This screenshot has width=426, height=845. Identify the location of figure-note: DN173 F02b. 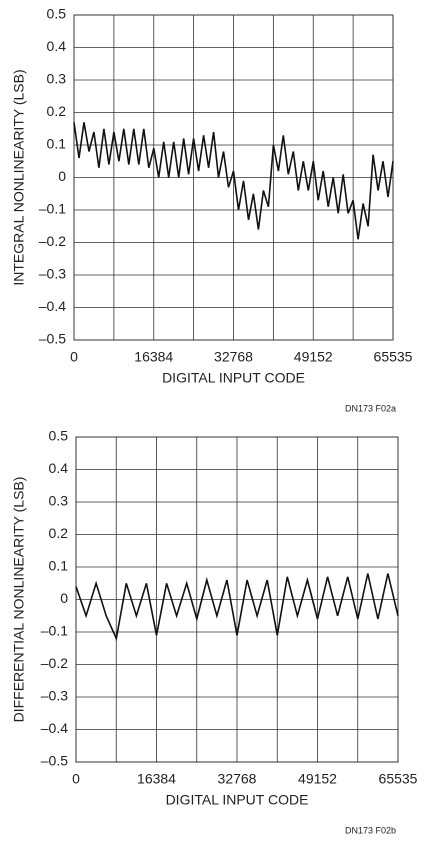
(370, 830).